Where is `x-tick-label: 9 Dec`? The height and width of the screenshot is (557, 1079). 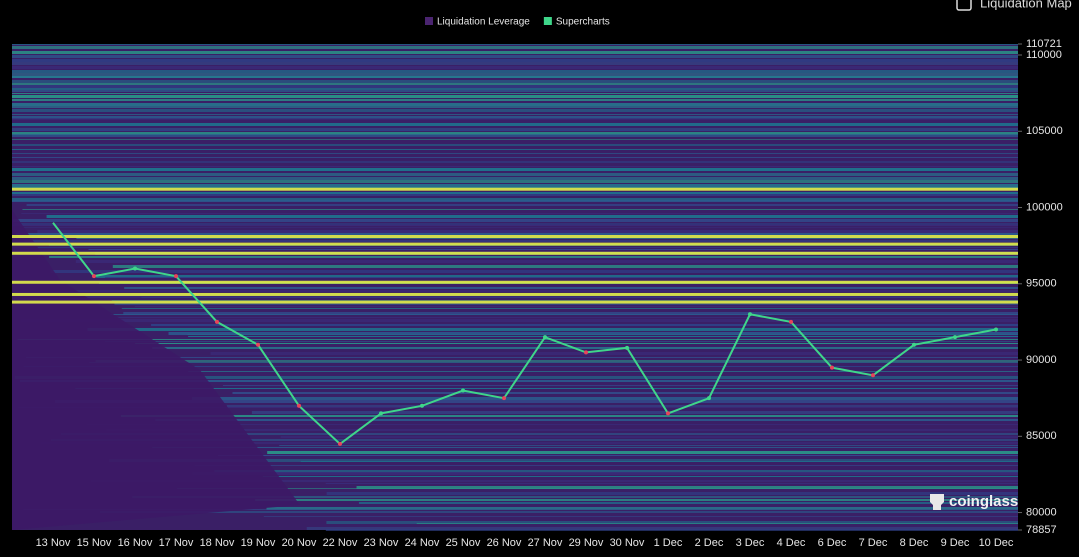 x-tick-label: 9 Dec is located at coordinates (955, 543).